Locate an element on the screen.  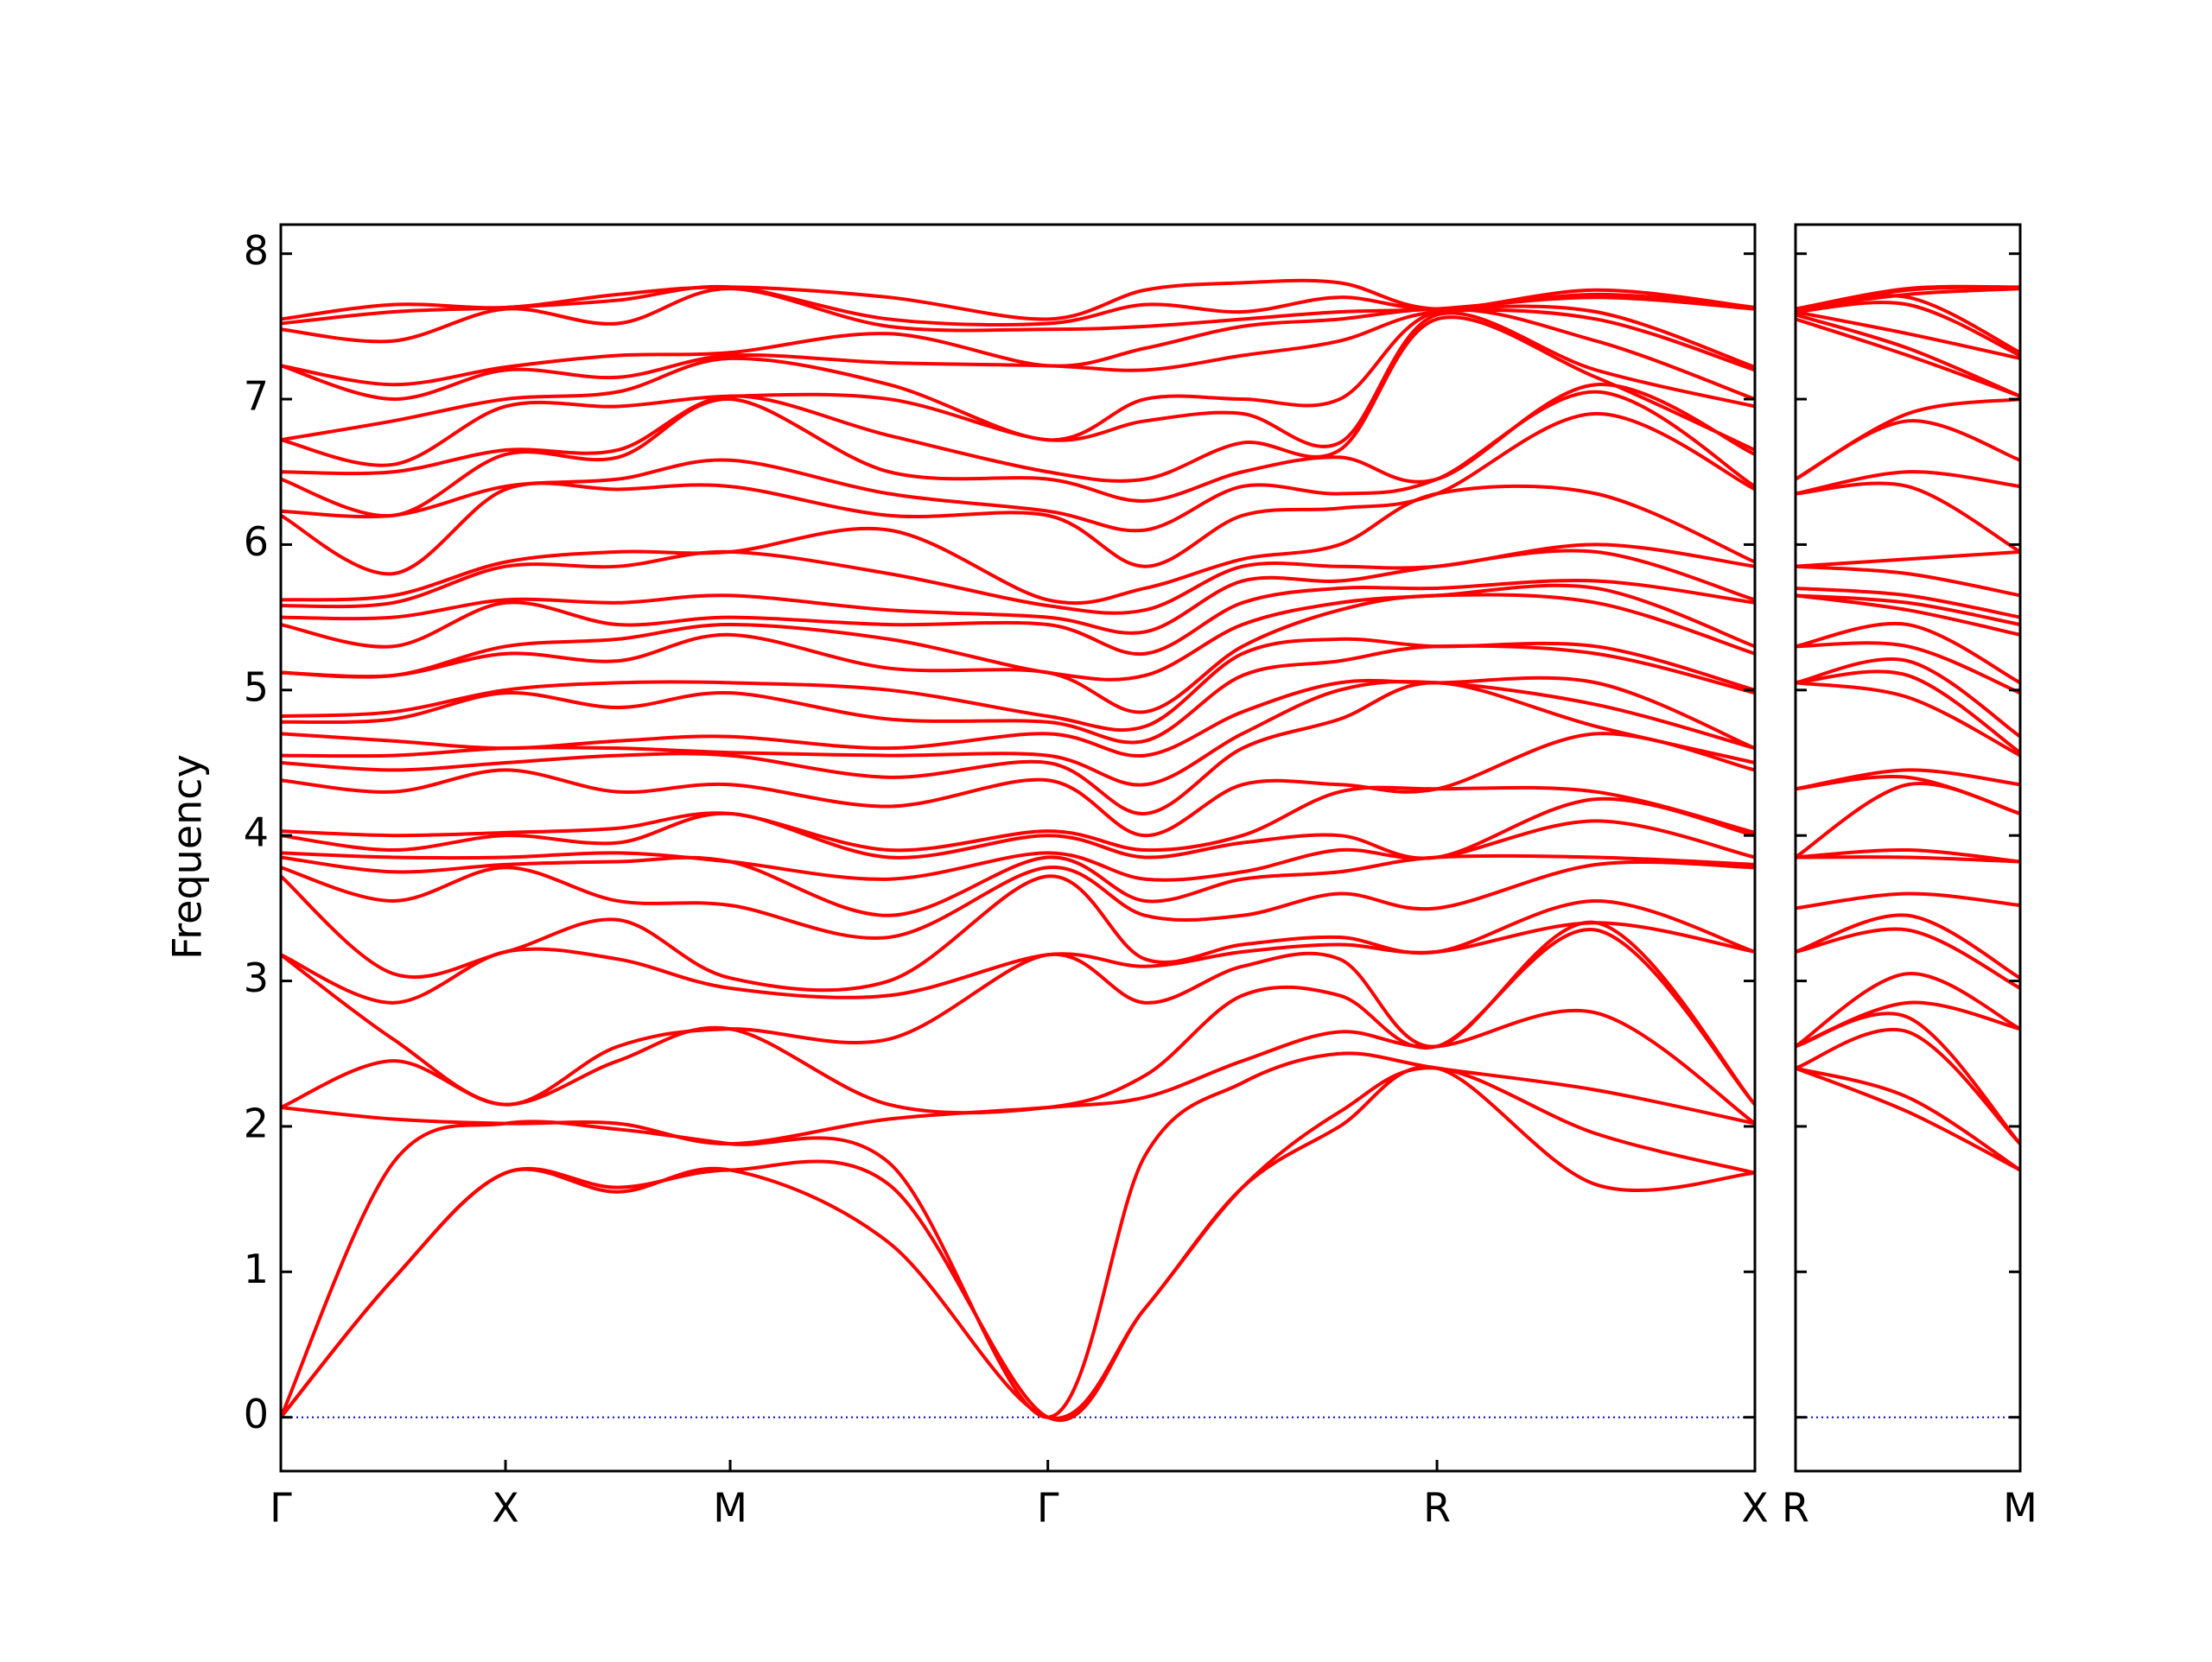
y-tick-label: 1 is located at coordinates (256, 1269).